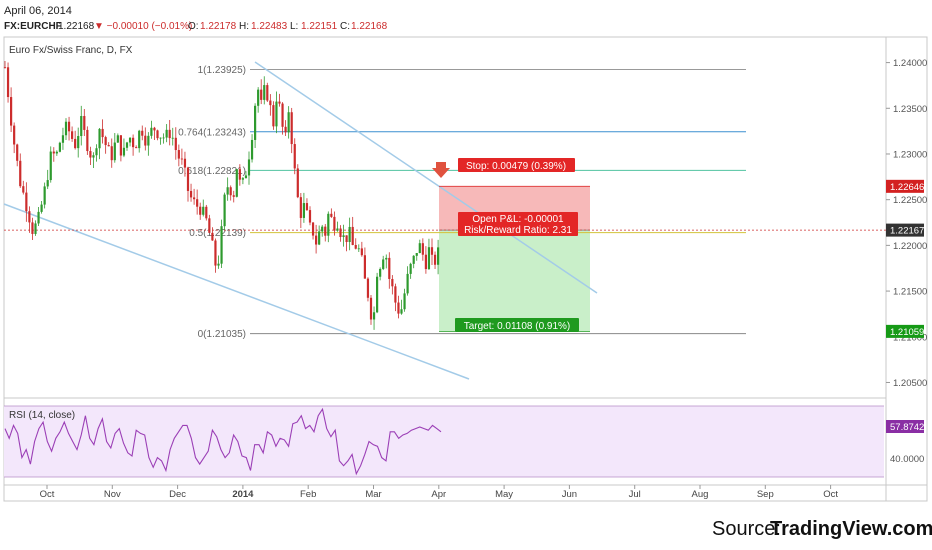 The image size is (932, 550). I want to click on chart-title: Euro Fx/Swiss Franc, D, FX, so click(71, 50).